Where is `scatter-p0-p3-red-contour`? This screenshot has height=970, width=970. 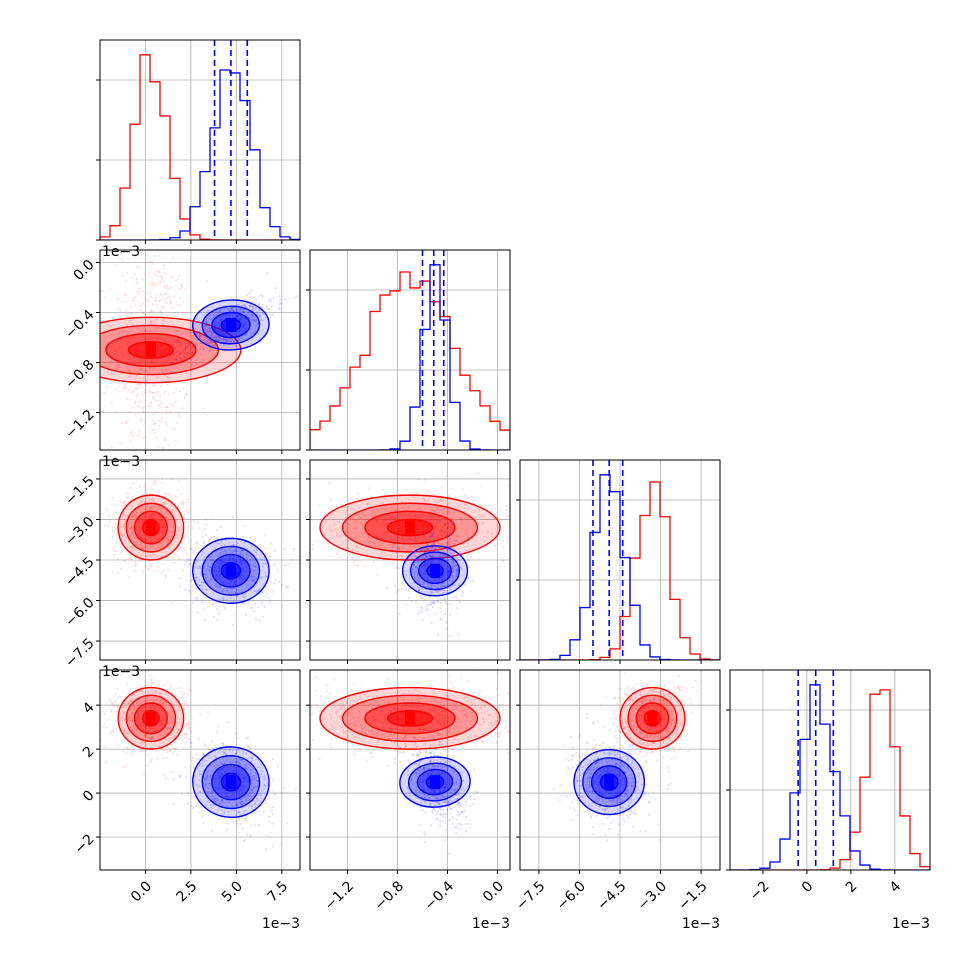
scatter-p0-p3-red-contour is located at coordinates (151, 718).